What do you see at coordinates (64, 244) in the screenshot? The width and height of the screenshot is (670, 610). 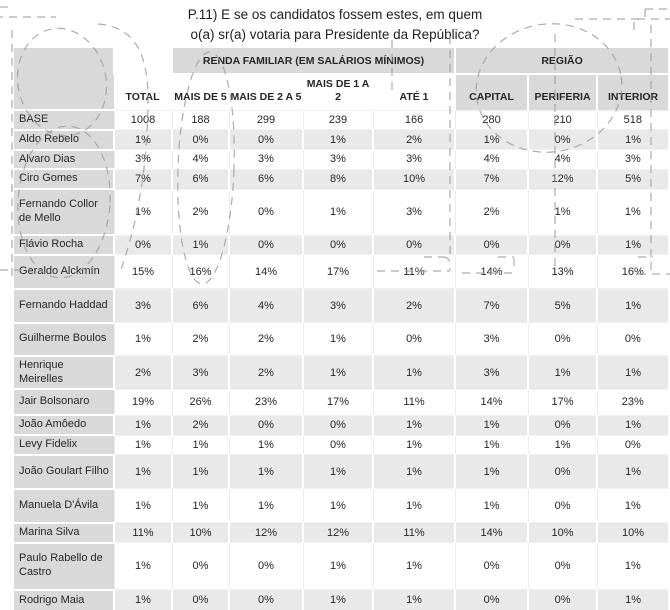 I see `candidate-name-cell: Flávio Rocha` at bounding box center [64, 244].